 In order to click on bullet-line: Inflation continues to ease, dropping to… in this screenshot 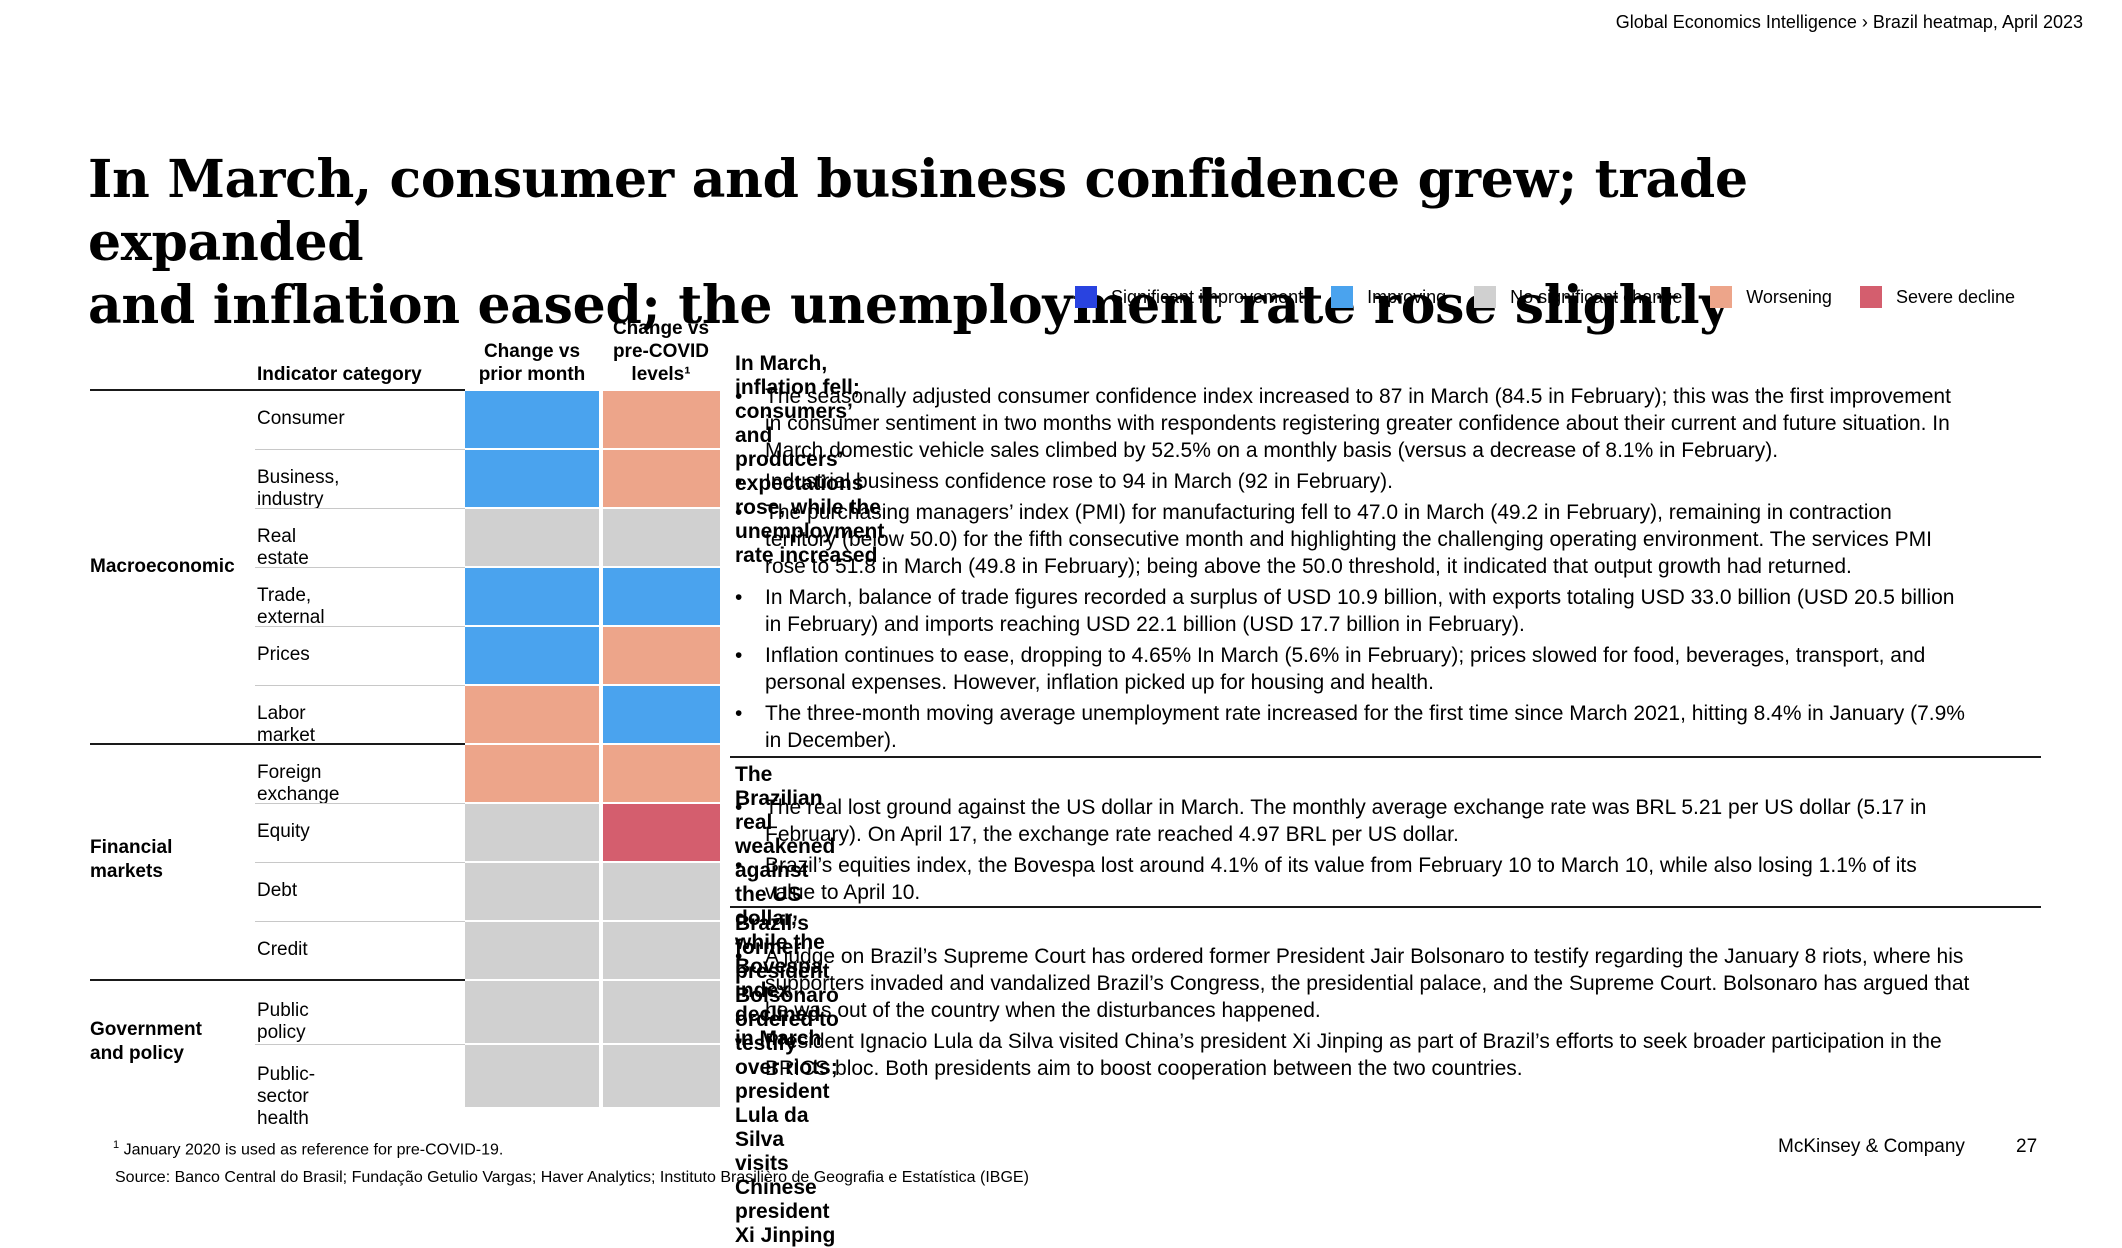, I will do `click(1345, 655)`.